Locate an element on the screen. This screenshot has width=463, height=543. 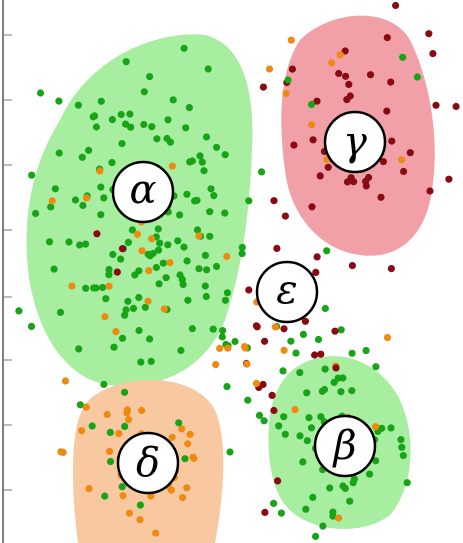
label-beta-text: β is located at coordinates (343, 446).